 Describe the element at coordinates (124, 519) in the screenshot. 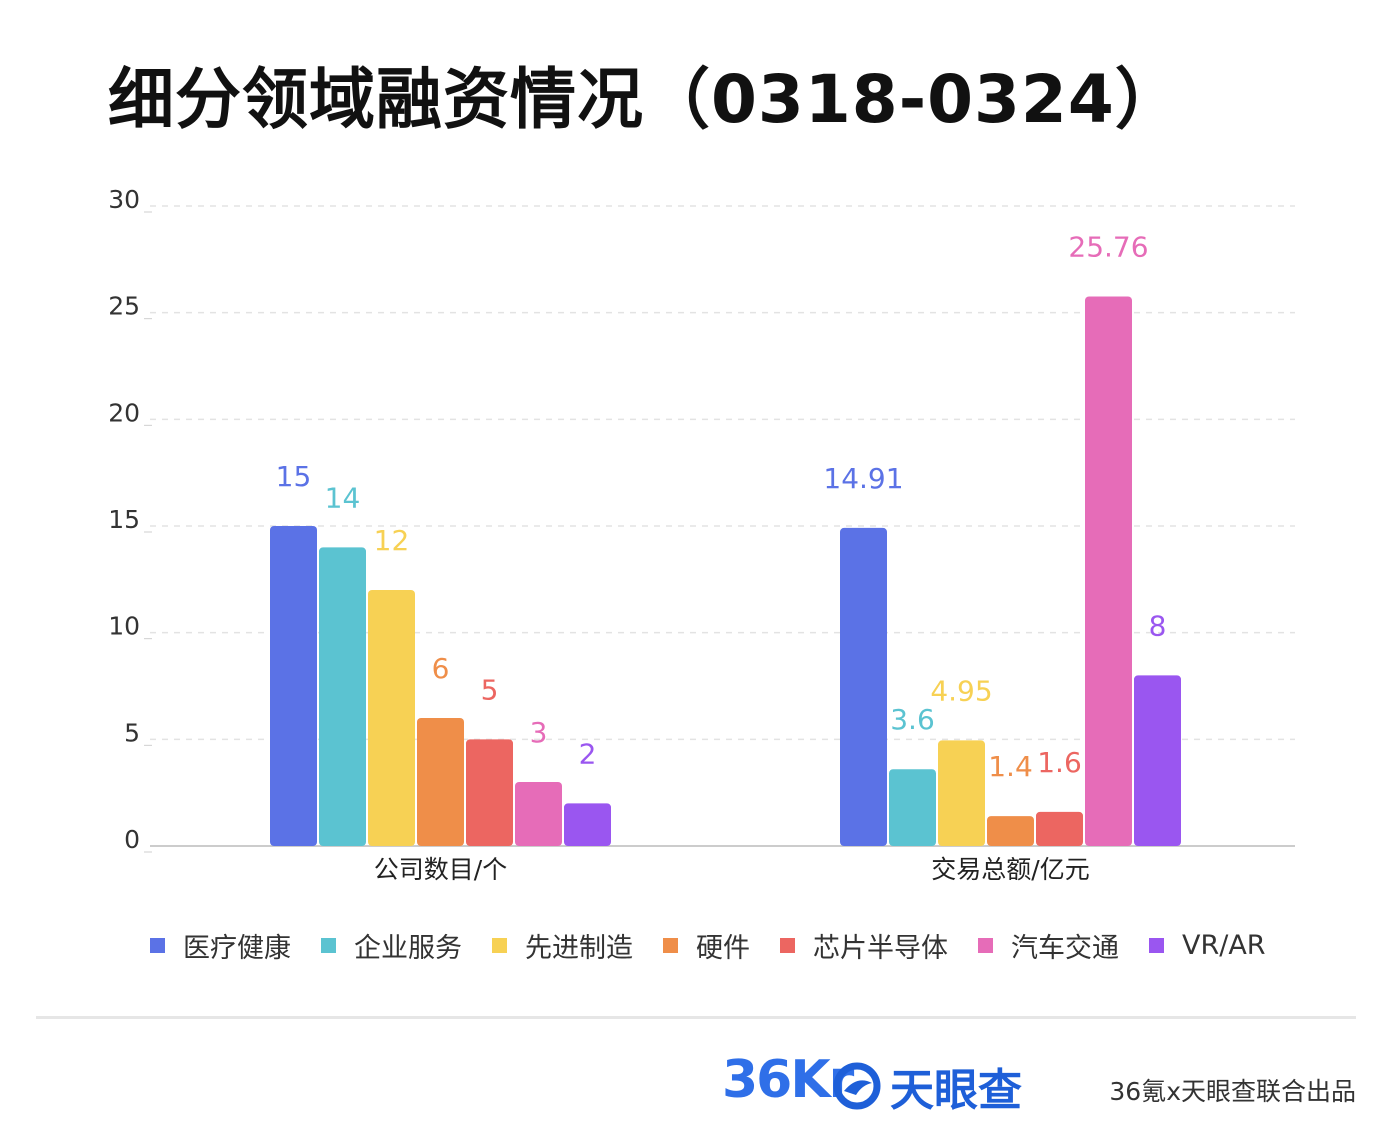

I see `y-tick-label: 15` at that location.